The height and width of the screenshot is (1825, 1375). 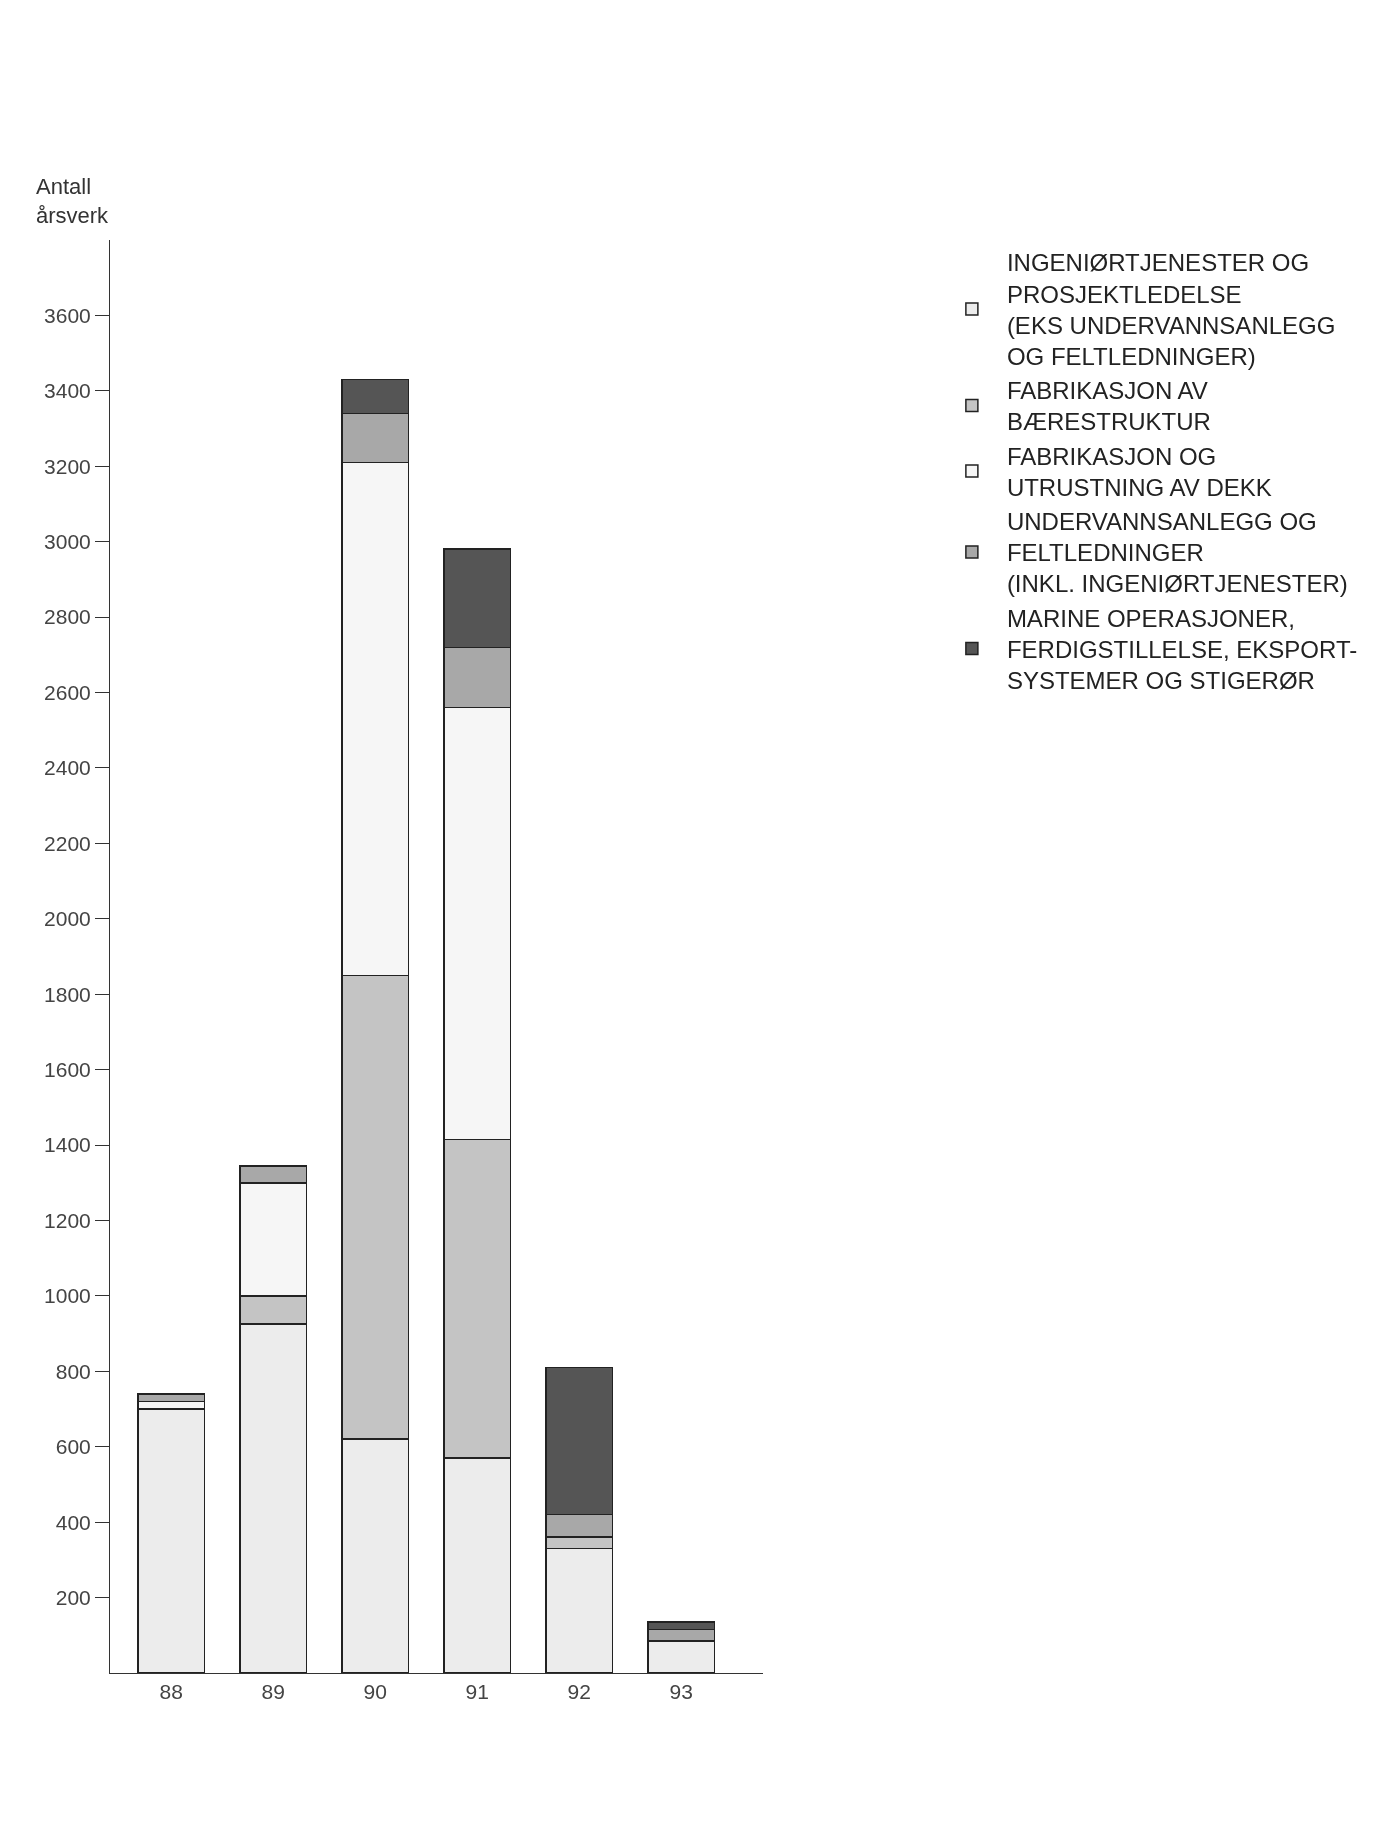 I want to click on x-tick-label: 90, so click(x=375, y=1692).